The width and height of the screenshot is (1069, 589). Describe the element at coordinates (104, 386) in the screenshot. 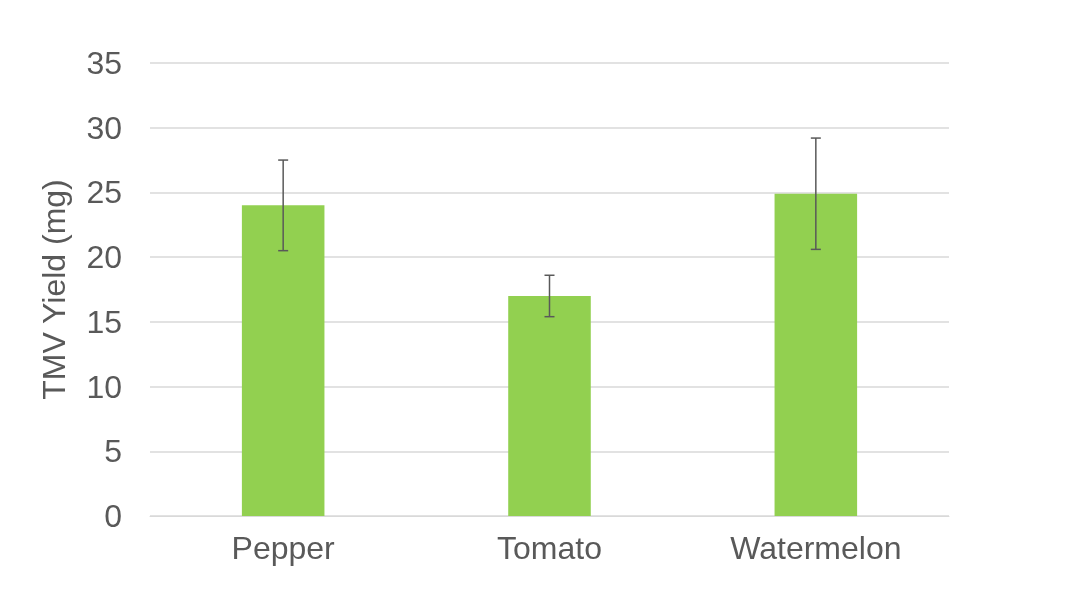

I see `y-tick-label: 10` at that location.